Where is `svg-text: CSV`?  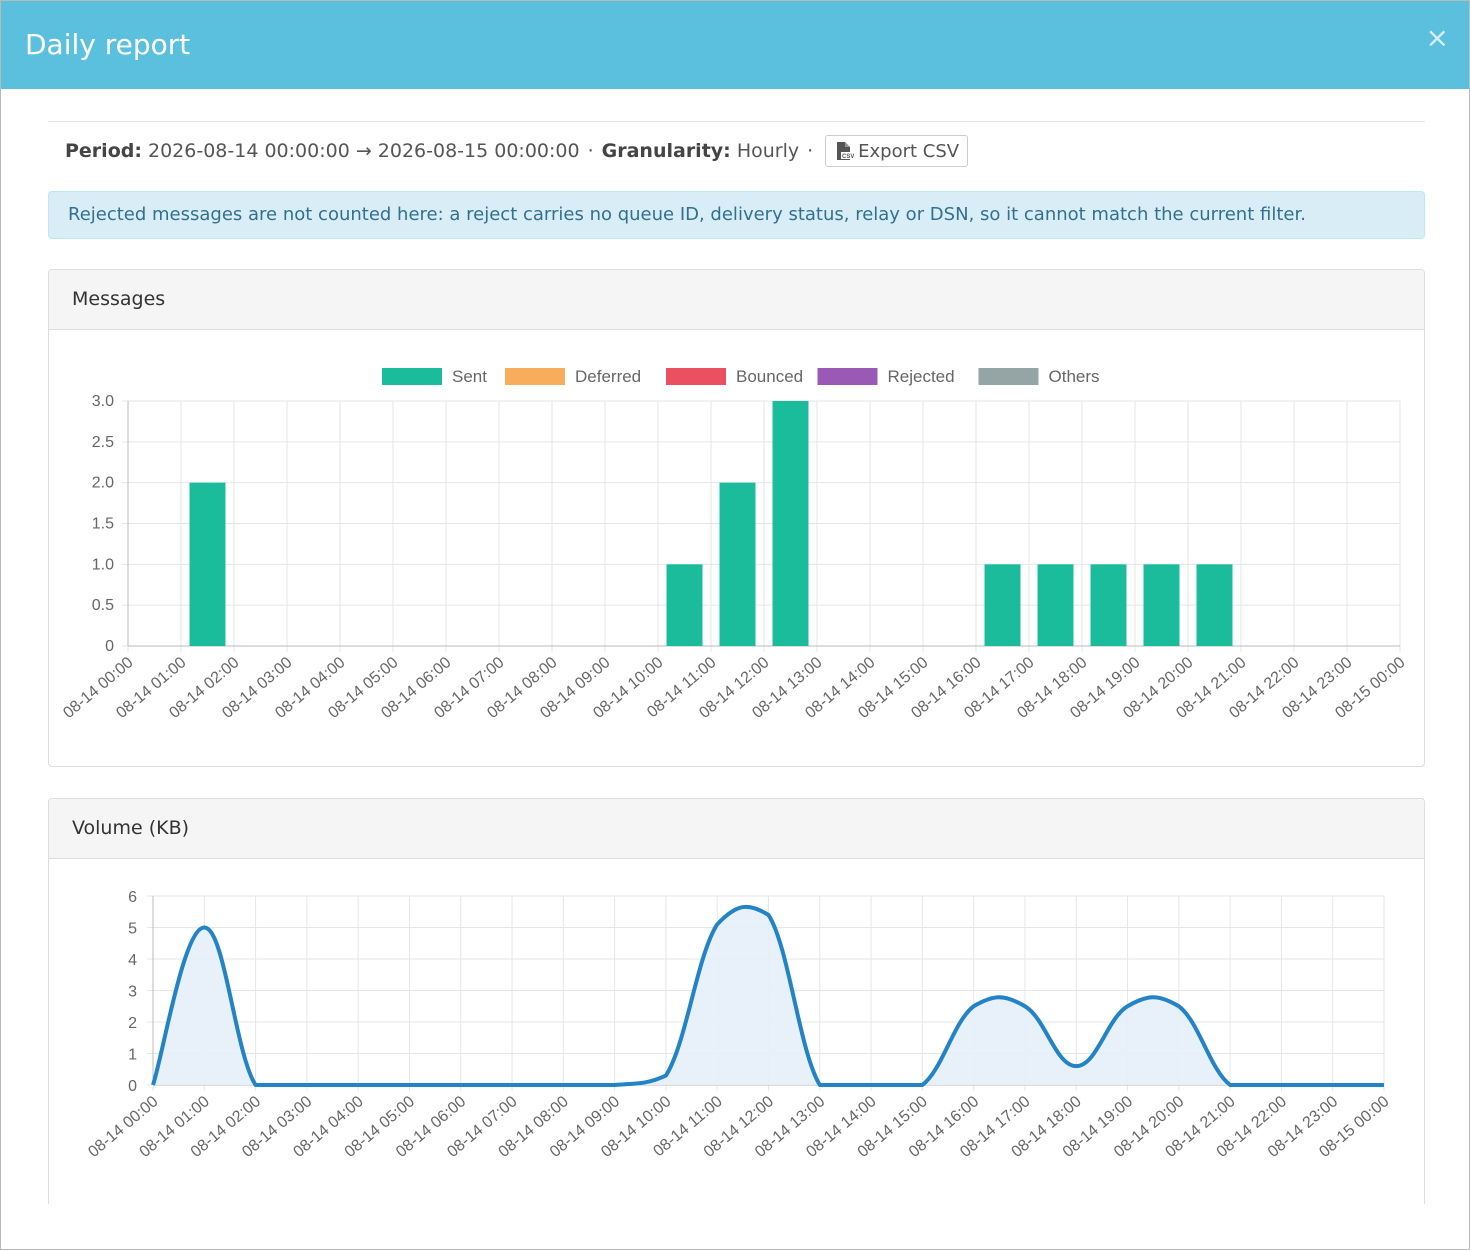 svg-text: CSV is located at coordinates (848, 157).